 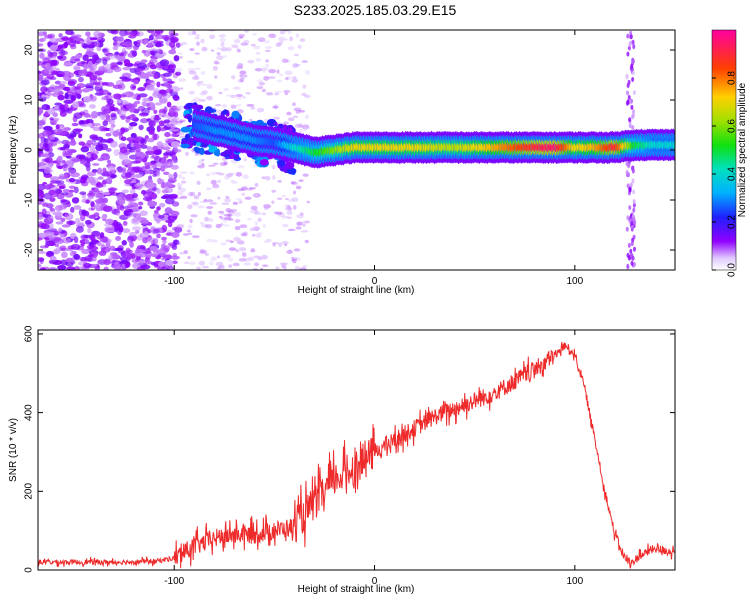 I want to click on spectrogram-xtick-label: 100, so click(x=574, y=281).